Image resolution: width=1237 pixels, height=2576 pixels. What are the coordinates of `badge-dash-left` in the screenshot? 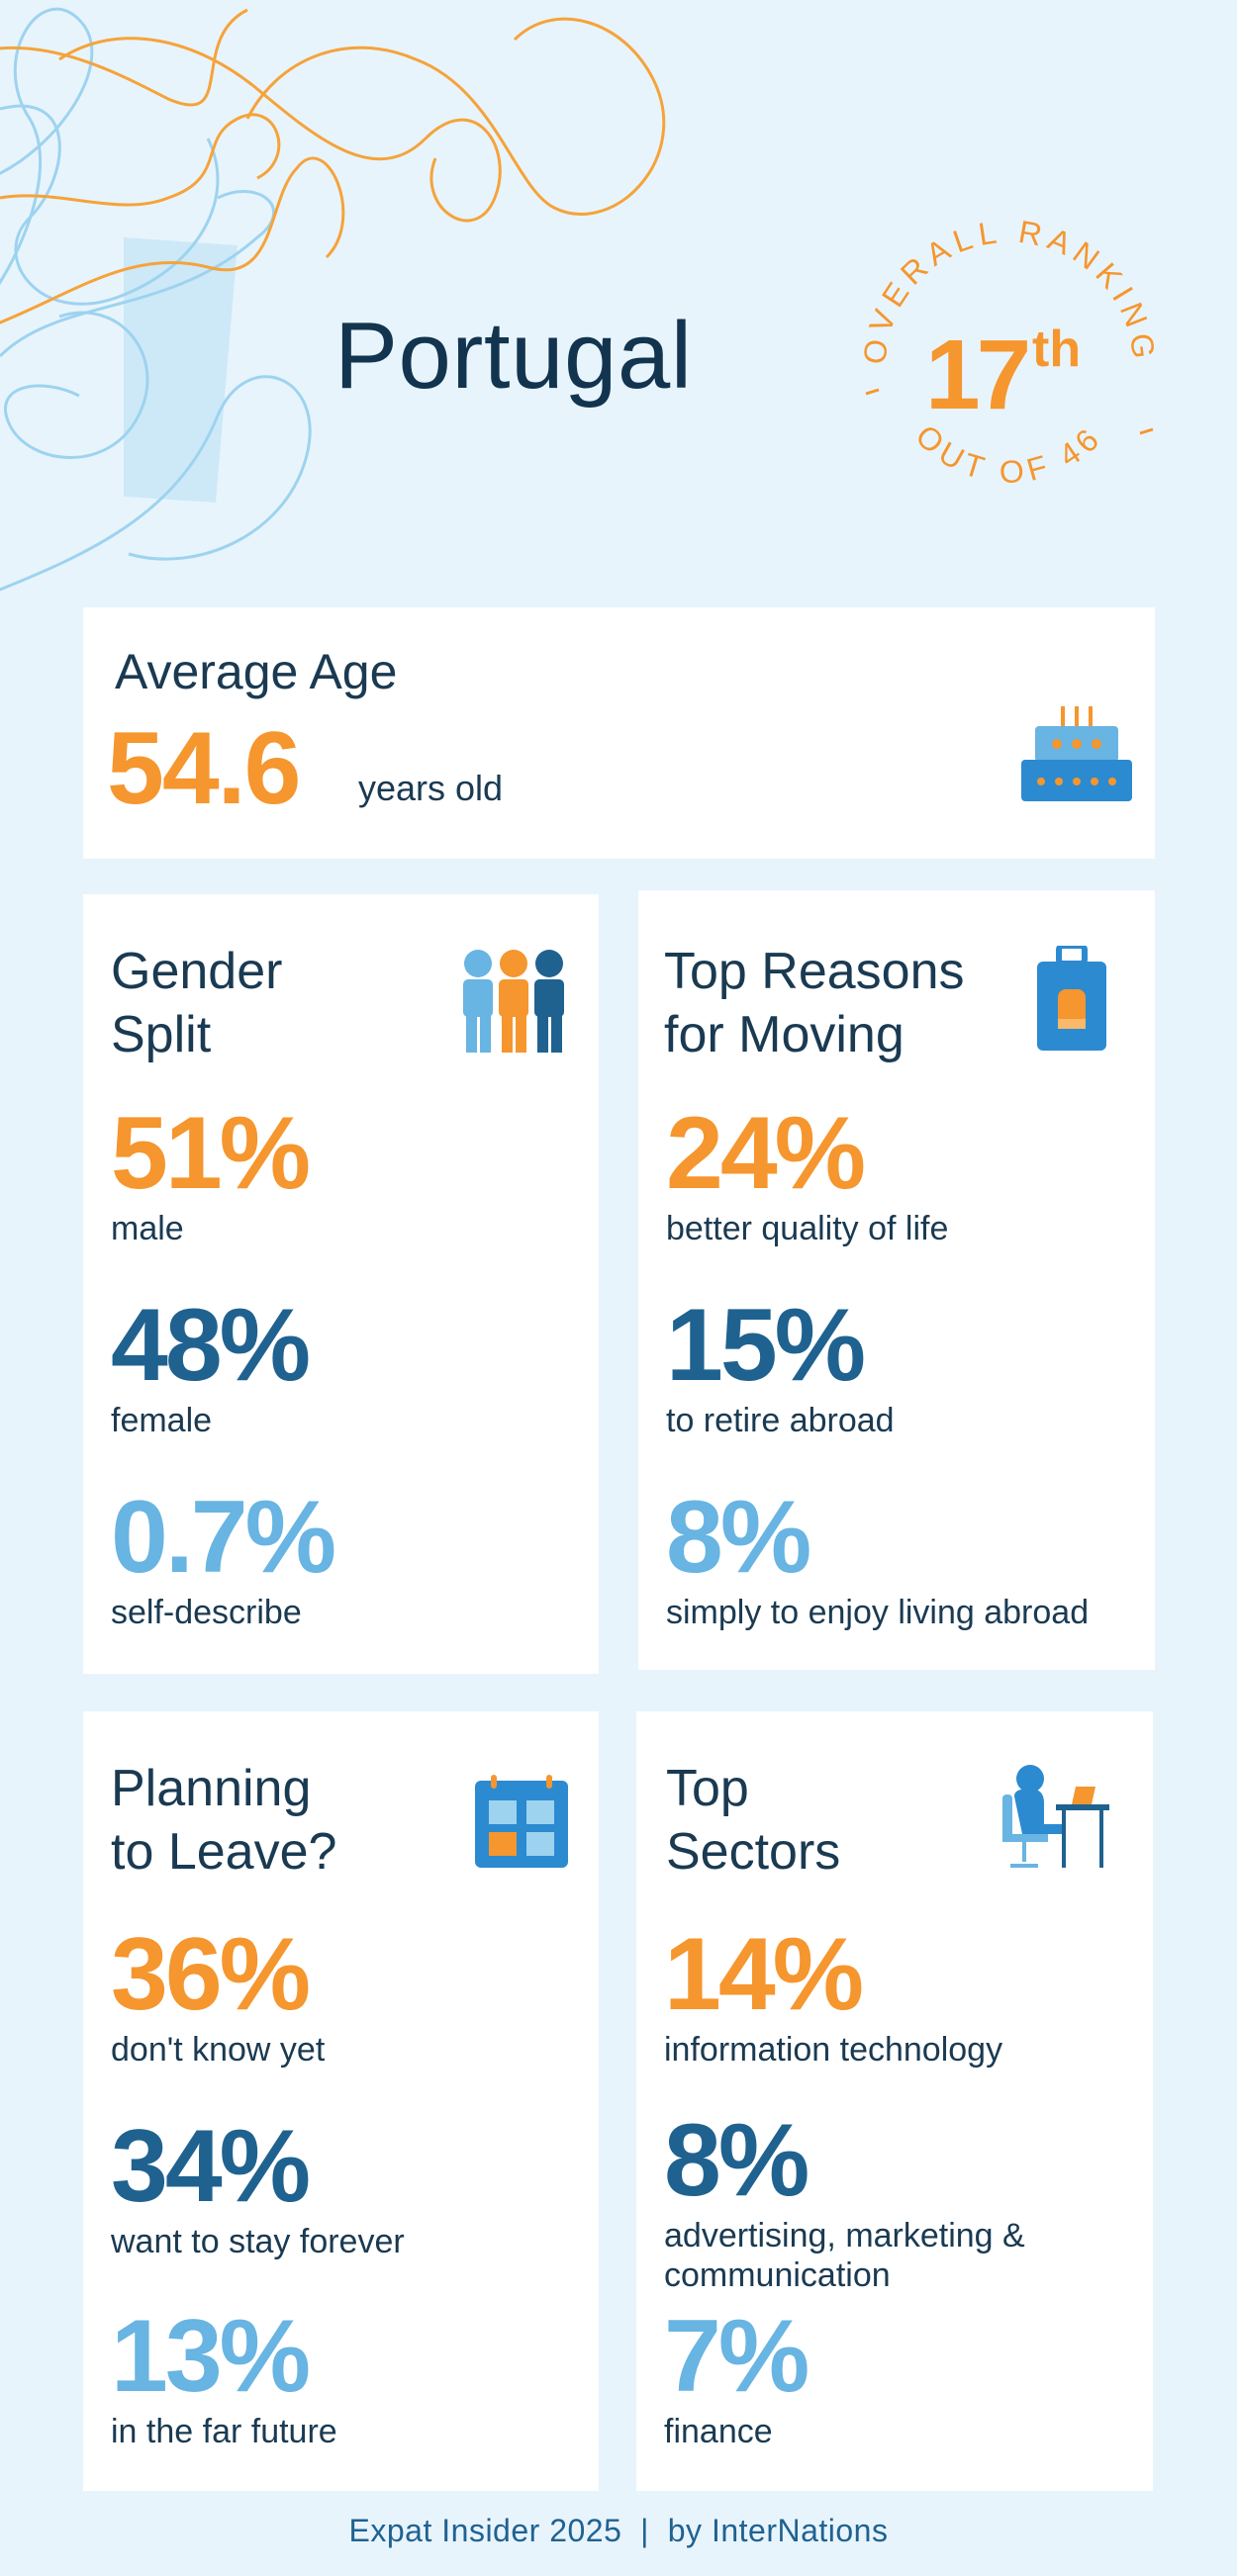 It's located at (873, 392).